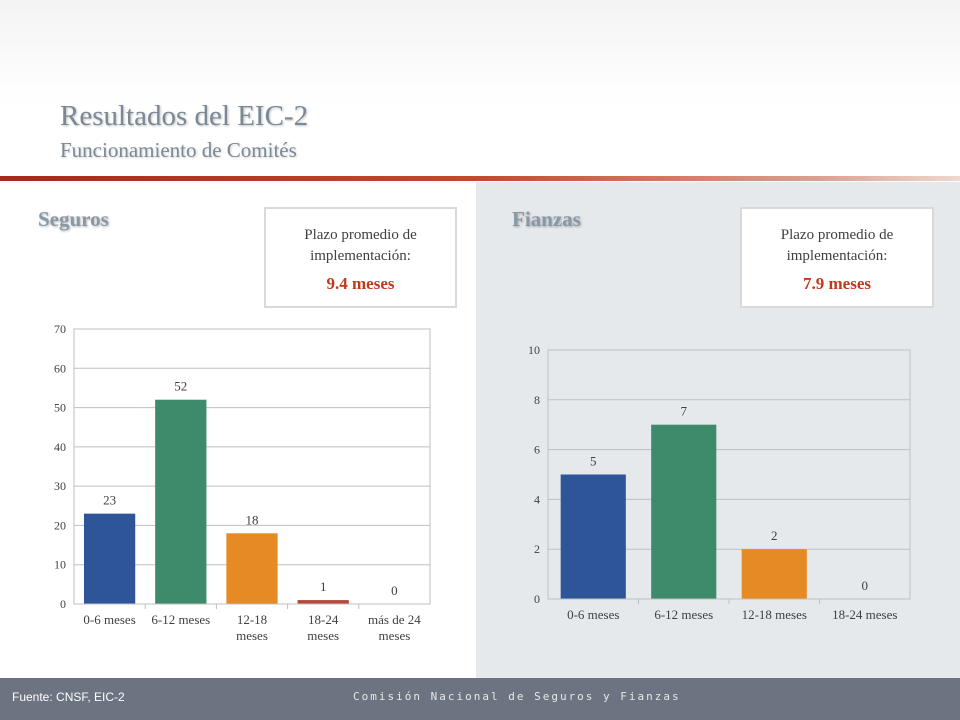 Image resolution: width=960 pixels, height=720 pixels. Describe the element at coordinates (480, 178) in the screenshot. I see `header-divider` at that location.